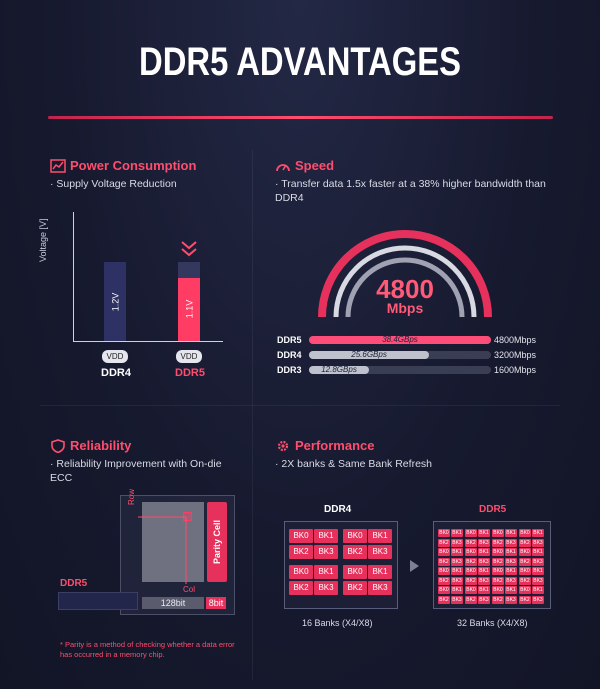  Describe the element at coordinates (217, 542) in the screenshot. I see `parity-cell-label: Parity Cell` at that location.